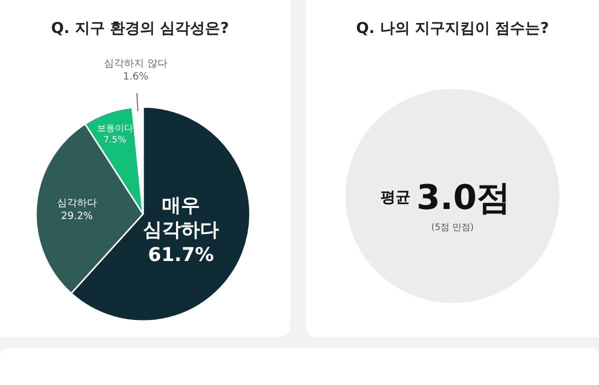  What do you see at coordinates (181, 255) in the screenshot?
I see `data-label: 61.7%` at bounding box center [181, 255].